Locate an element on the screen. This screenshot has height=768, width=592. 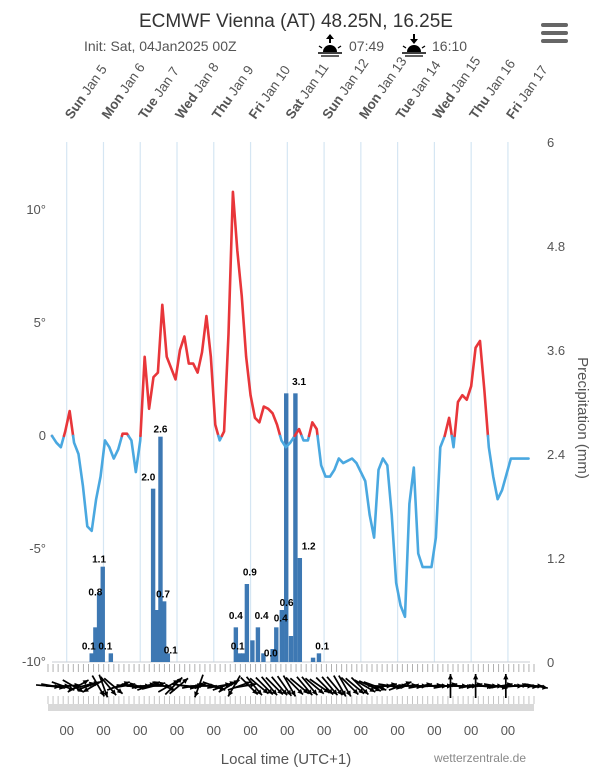
x-axis-title: Local time (UTC+1) is located at coordinates (286, 759).